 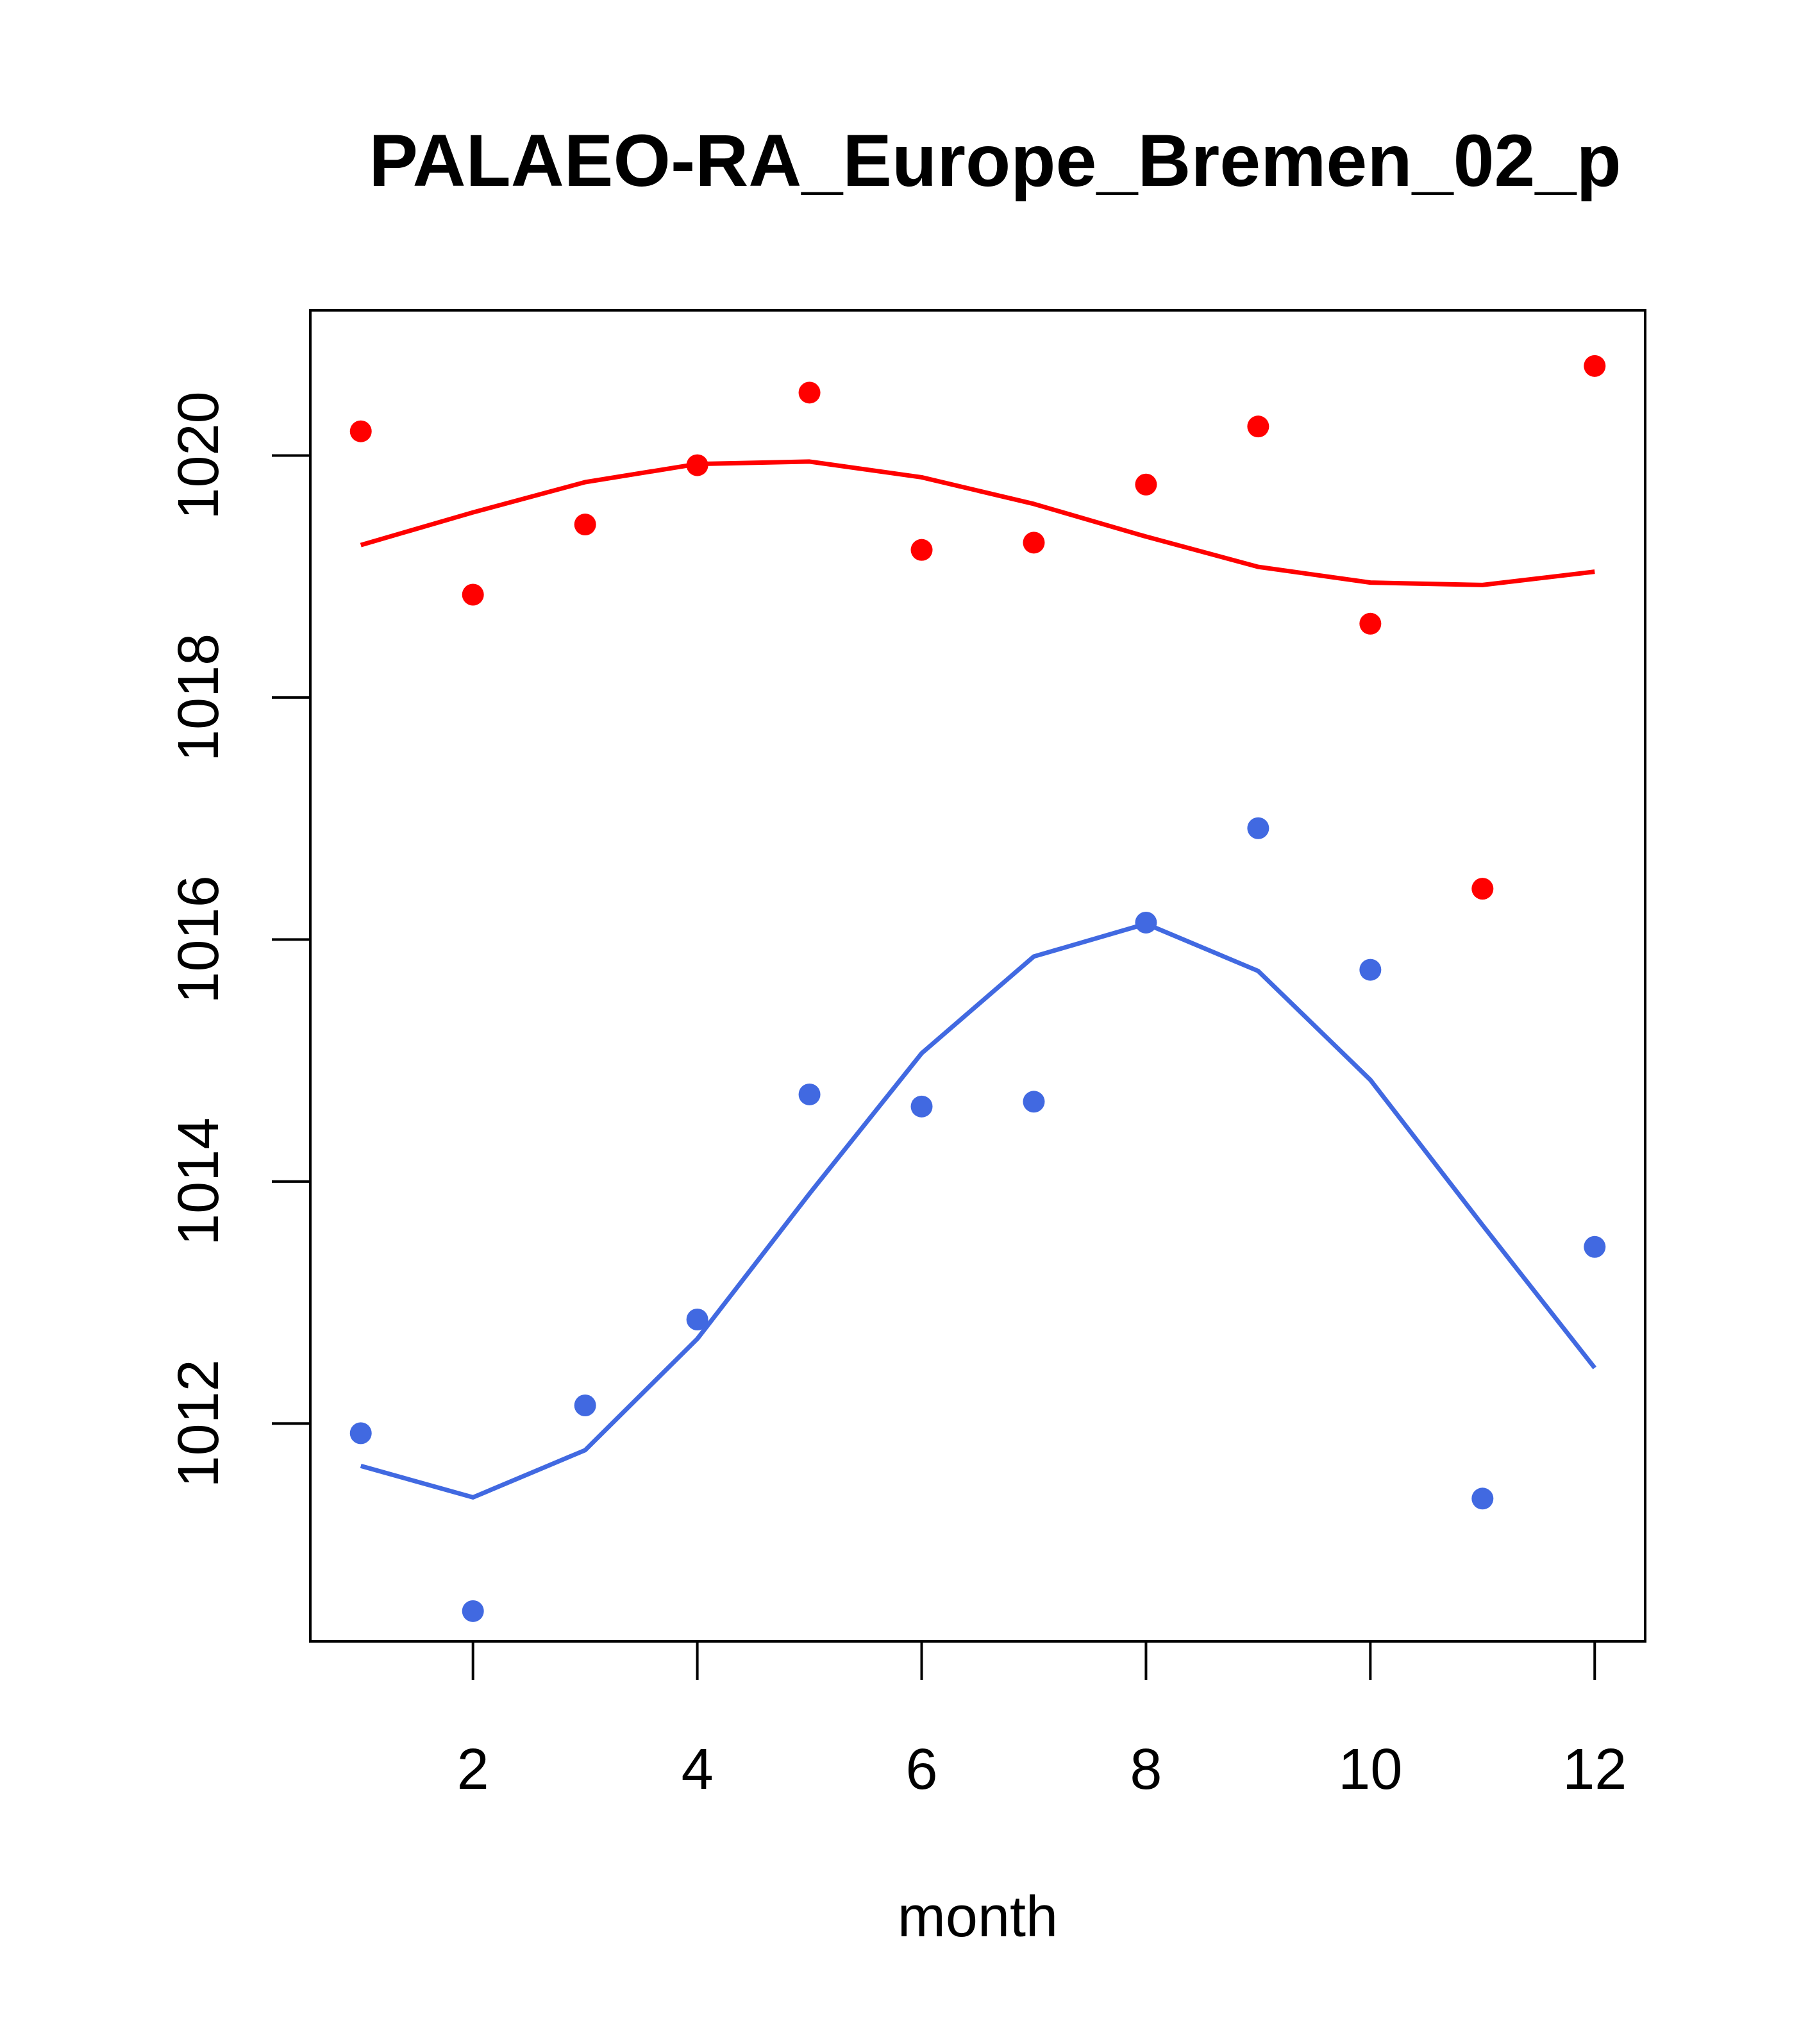 I want to click on y-tick-label: 1020, so click(x=199, y=455).